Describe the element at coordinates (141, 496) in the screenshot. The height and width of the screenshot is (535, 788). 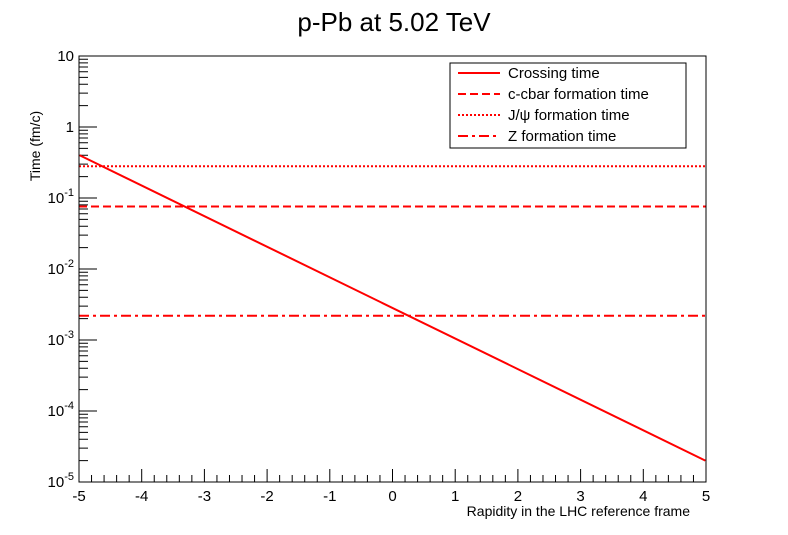
I see `x-tick-label: -4` at that location.